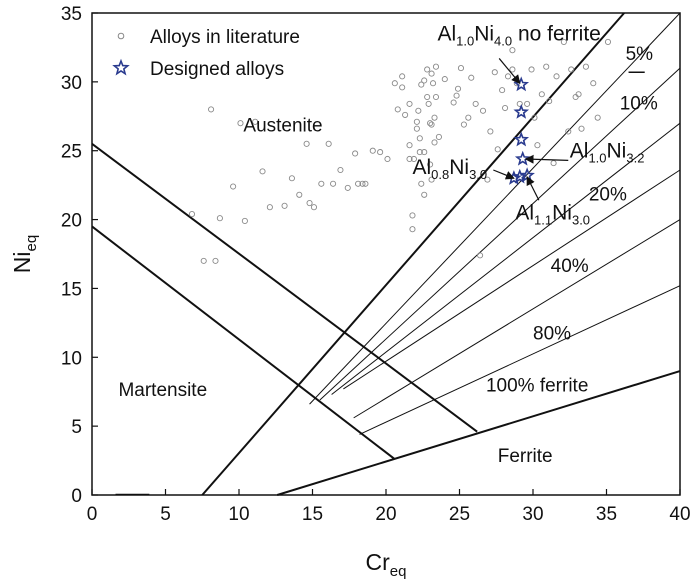 The width and height of the screenshot is (700, 586). I want to click on region-label: Austenite, so click(282, 125).